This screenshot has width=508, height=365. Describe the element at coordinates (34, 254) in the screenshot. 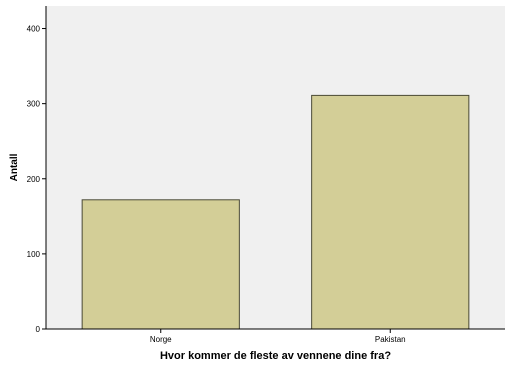

I see `y-tick-label: 100` at that location.